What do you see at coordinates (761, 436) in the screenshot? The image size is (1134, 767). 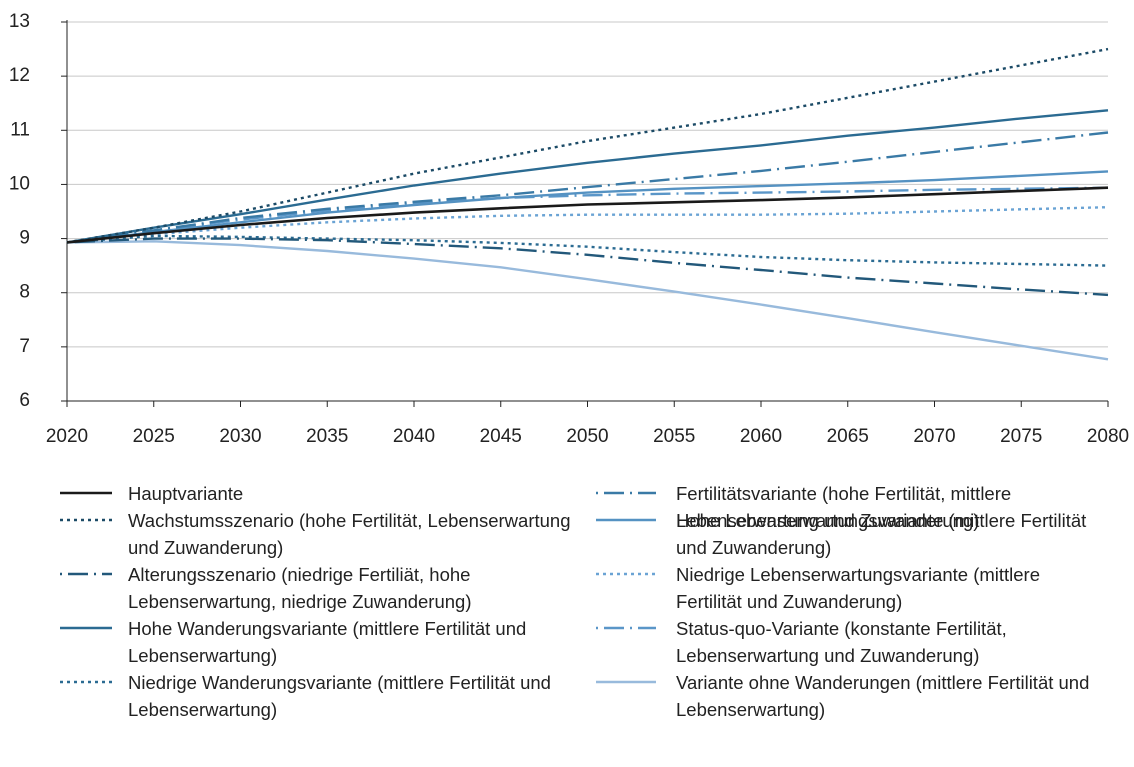 I see `x-tick-label: 2060` at bounding box center [761, 436].